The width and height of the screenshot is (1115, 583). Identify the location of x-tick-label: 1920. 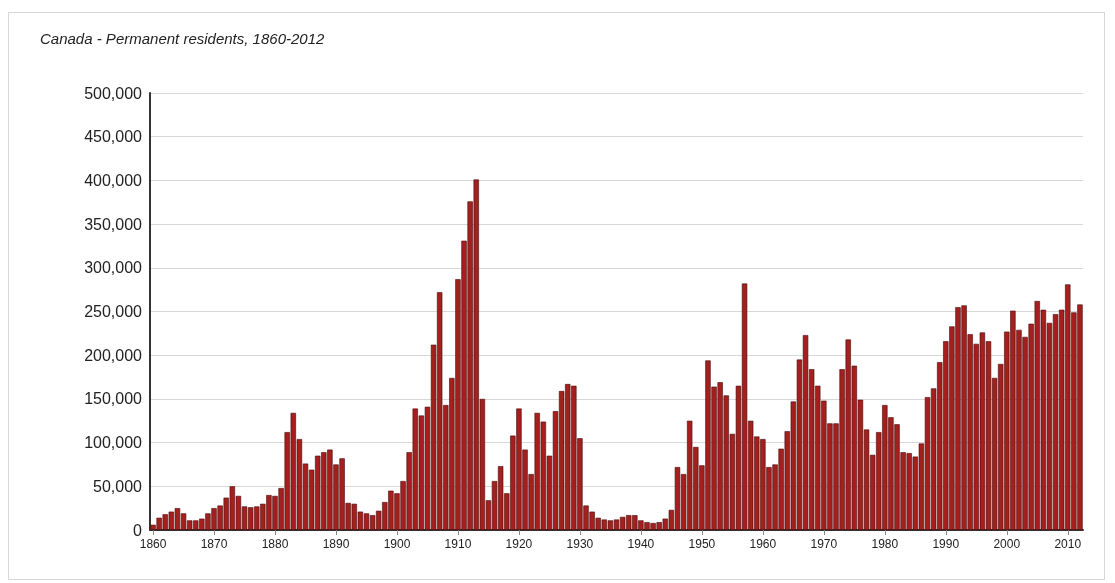
(519, 544).